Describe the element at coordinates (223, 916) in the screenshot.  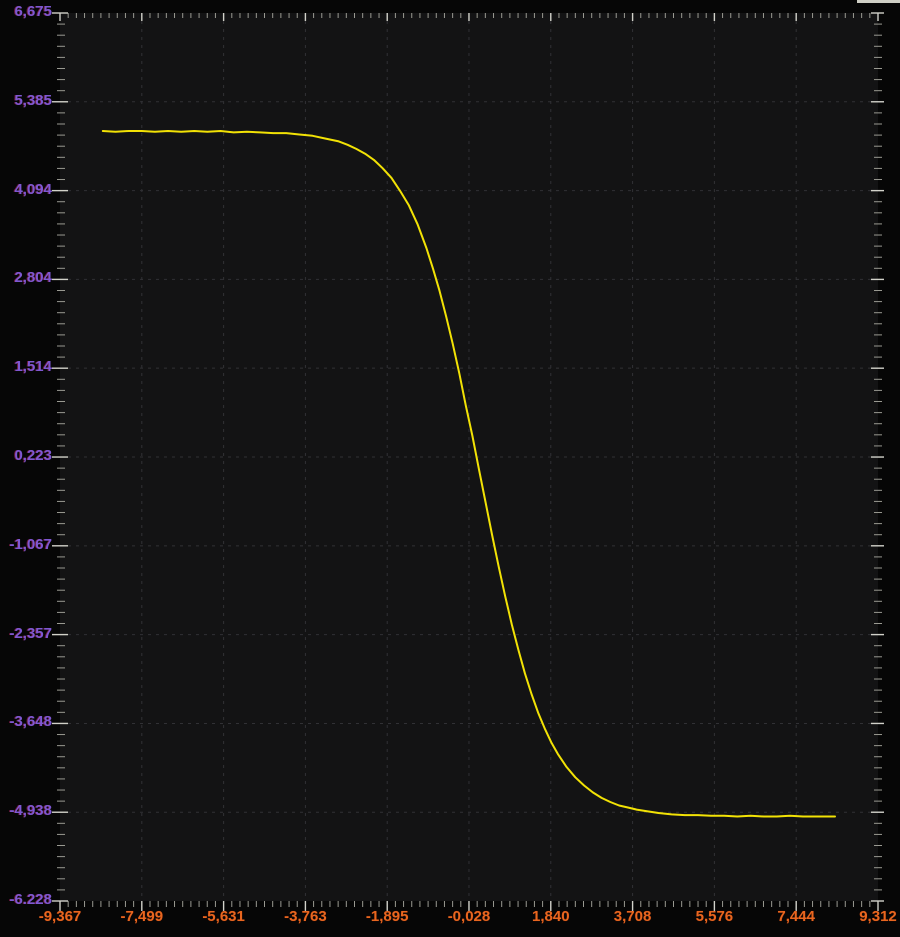
I see `x-axis-tick-label: -5,631` at that location.